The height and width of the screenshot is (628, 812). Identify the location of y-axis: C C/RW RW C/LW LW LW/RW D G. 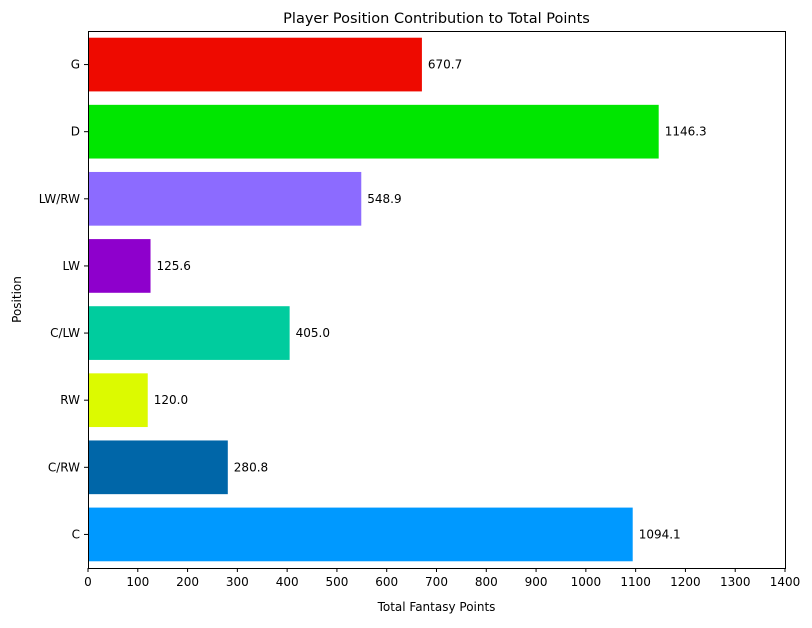
(63, 299).